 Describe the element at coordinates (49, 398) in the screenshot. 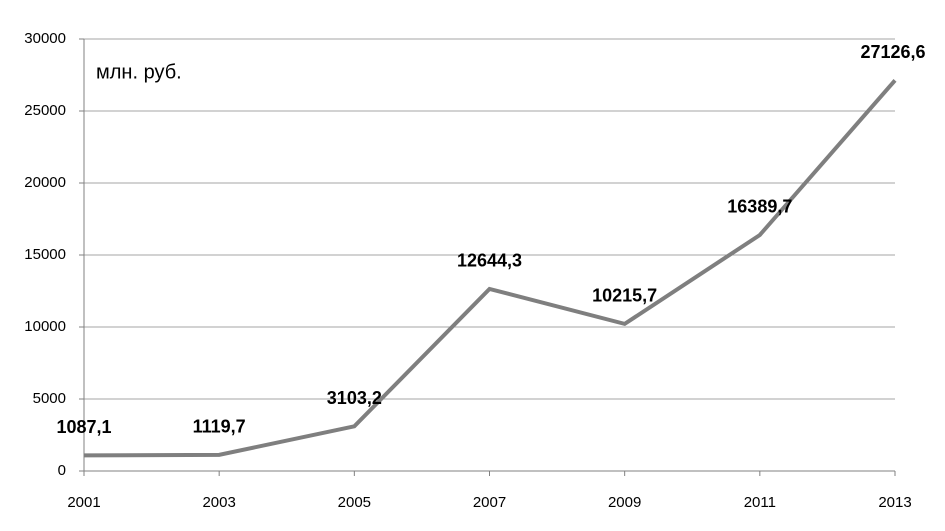

I see `y-tick-label: 5000` at that location.